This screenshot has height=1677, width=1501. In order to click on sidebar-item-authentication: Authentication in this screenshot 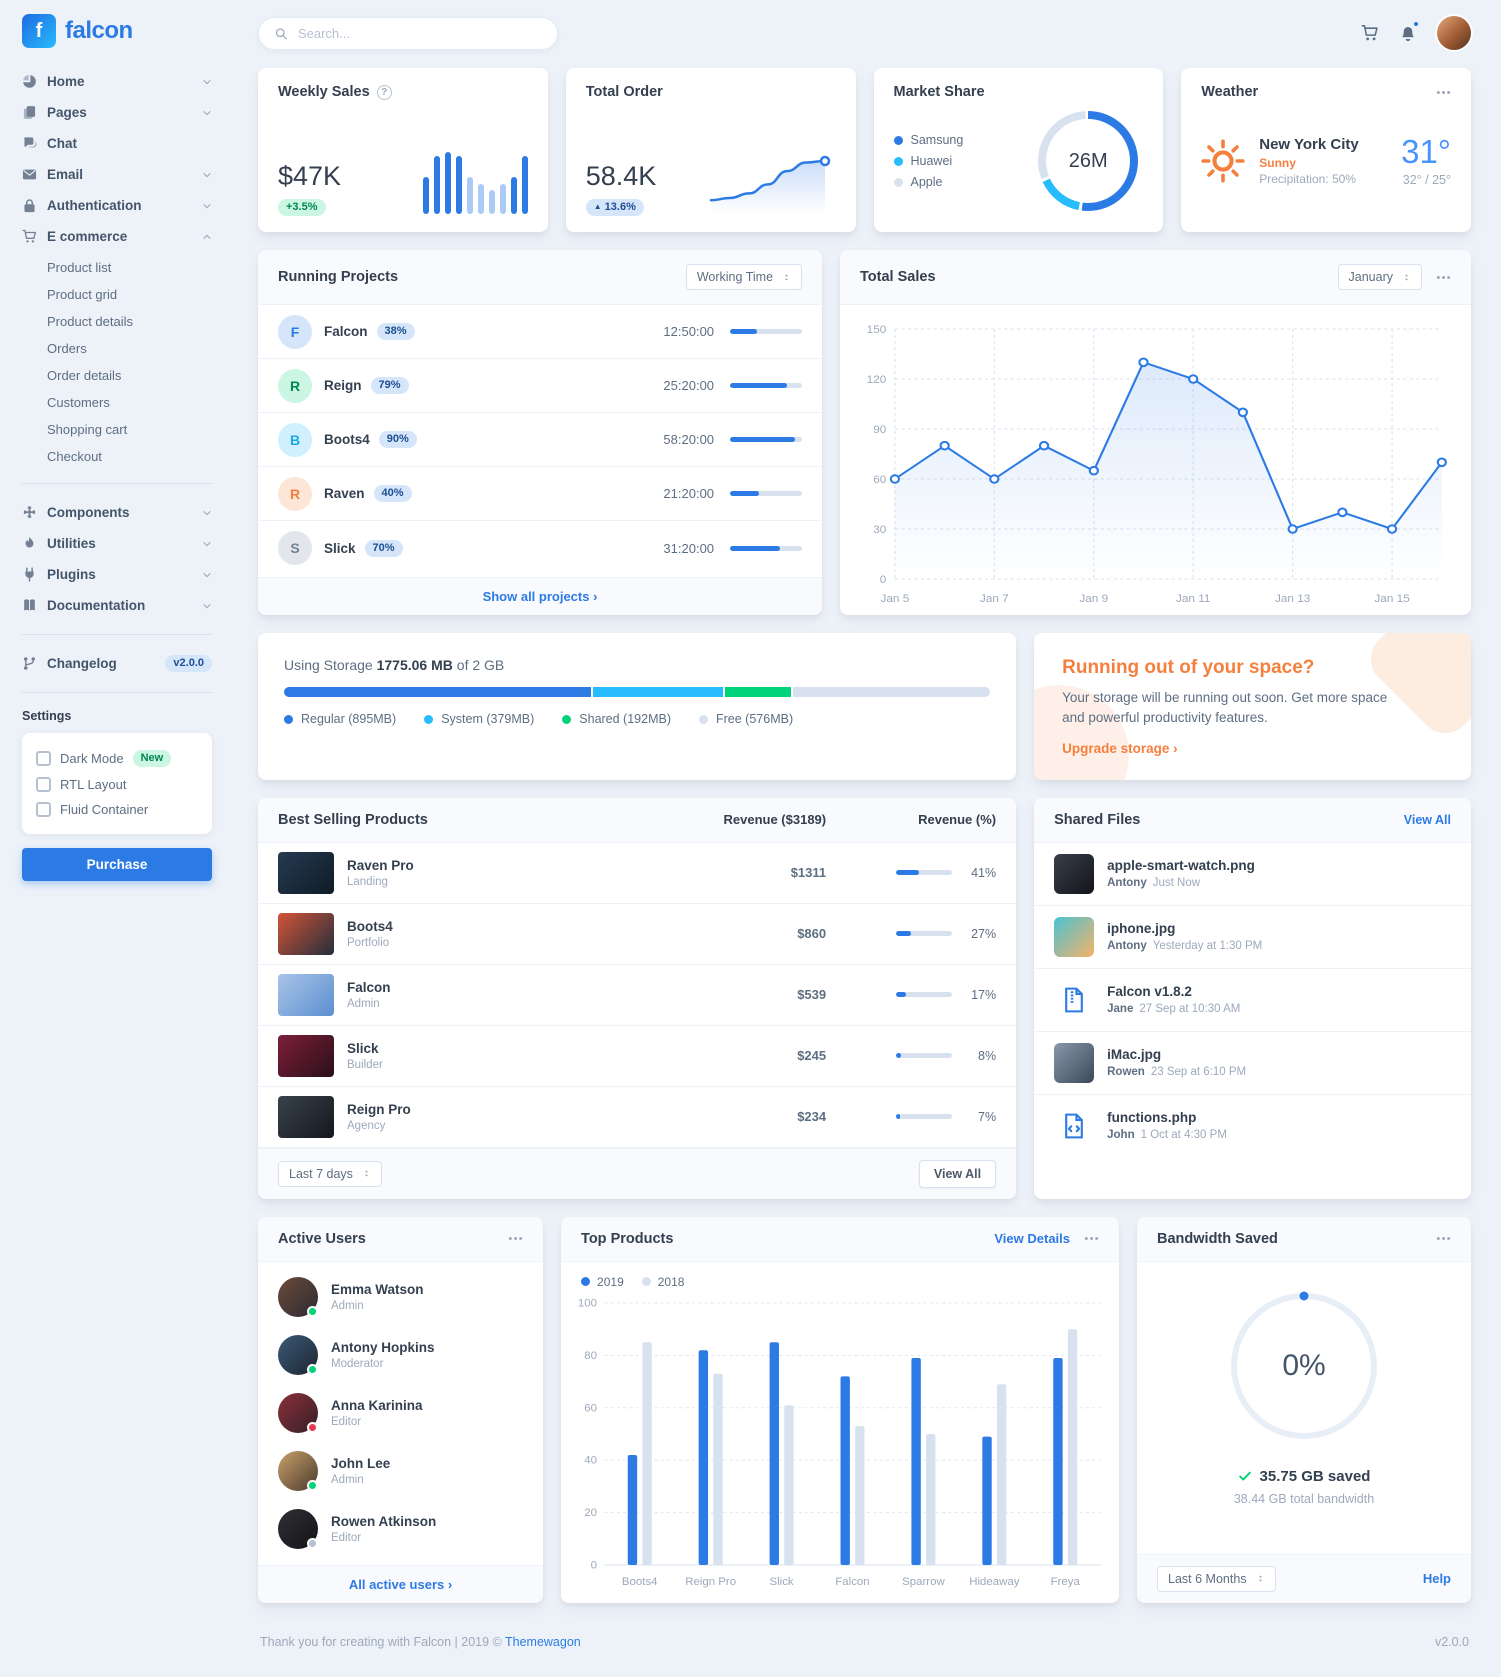, I will do `click(117, 205)`.